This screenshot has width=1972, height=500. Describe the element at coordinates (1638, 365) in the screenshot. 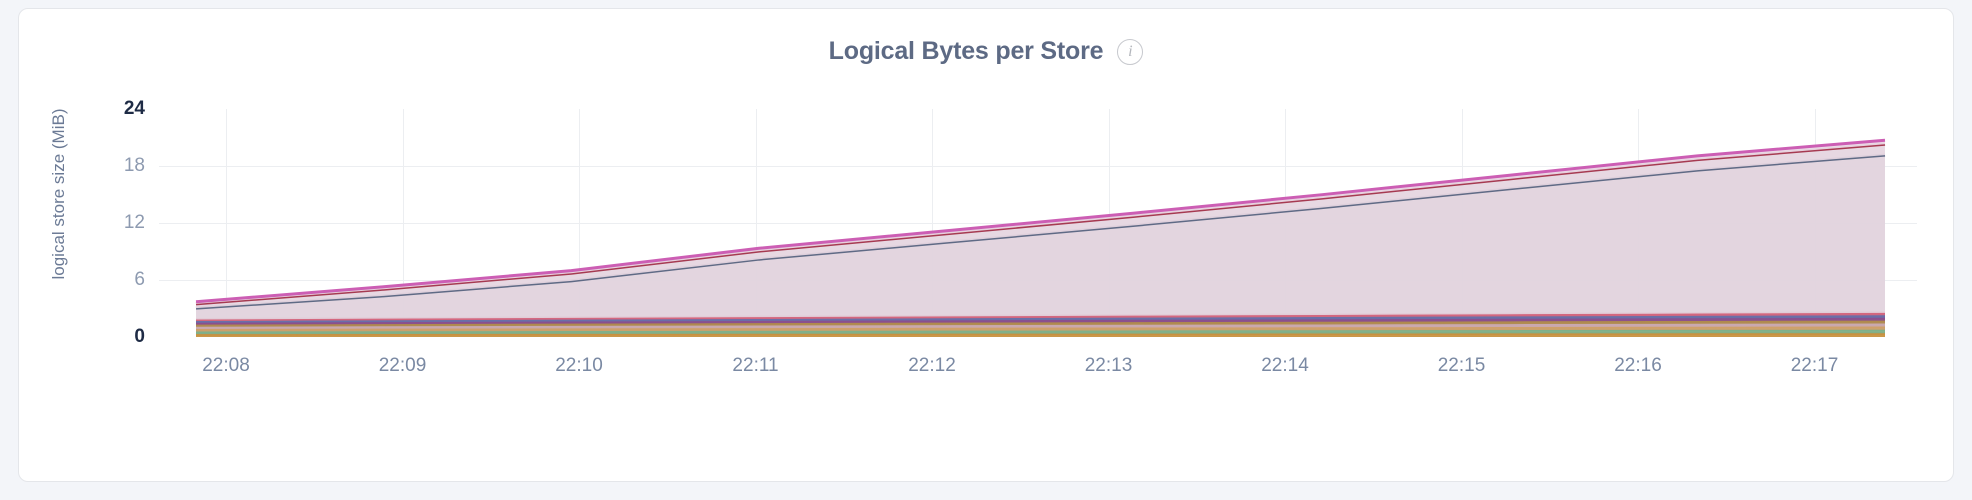

I see `x-axis-tick-label: 22:16` at that location.